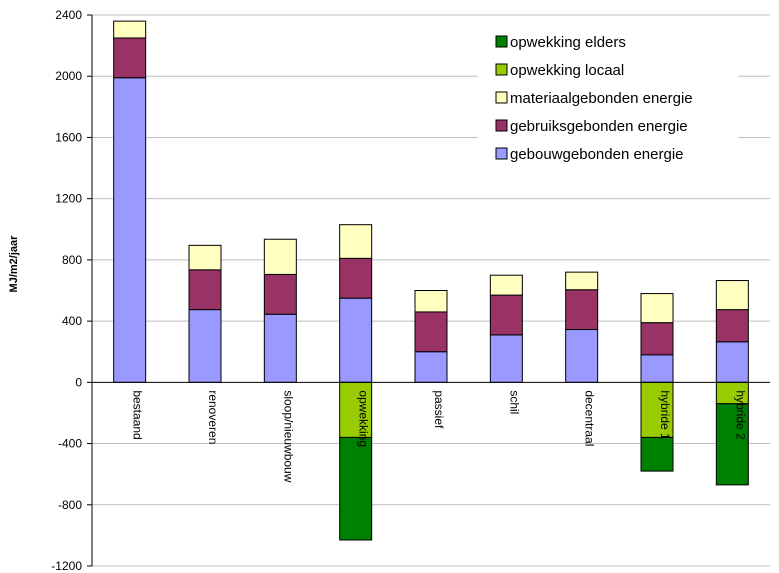 This screenshot has width=779, height=573. Describe the element at coordinates (439, 409) in the screenshot. I see `category-label: passief` at that location.